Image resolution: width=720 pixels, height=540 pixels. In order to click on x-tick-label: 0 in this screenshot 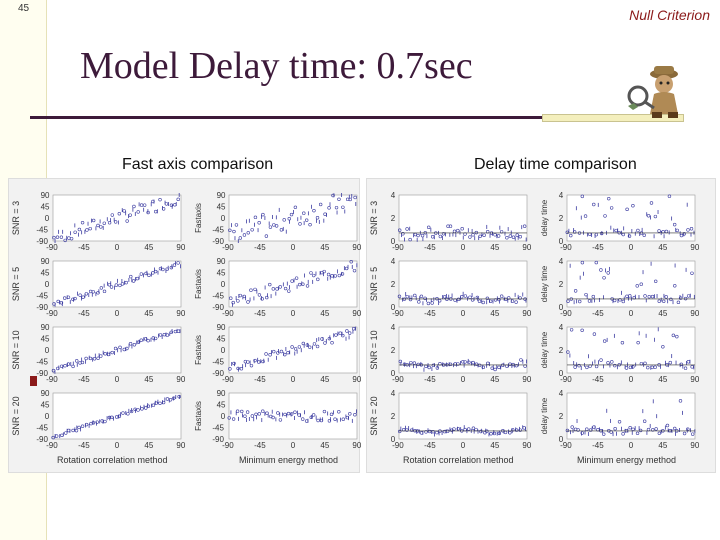, I will do `click(293, 445)`.